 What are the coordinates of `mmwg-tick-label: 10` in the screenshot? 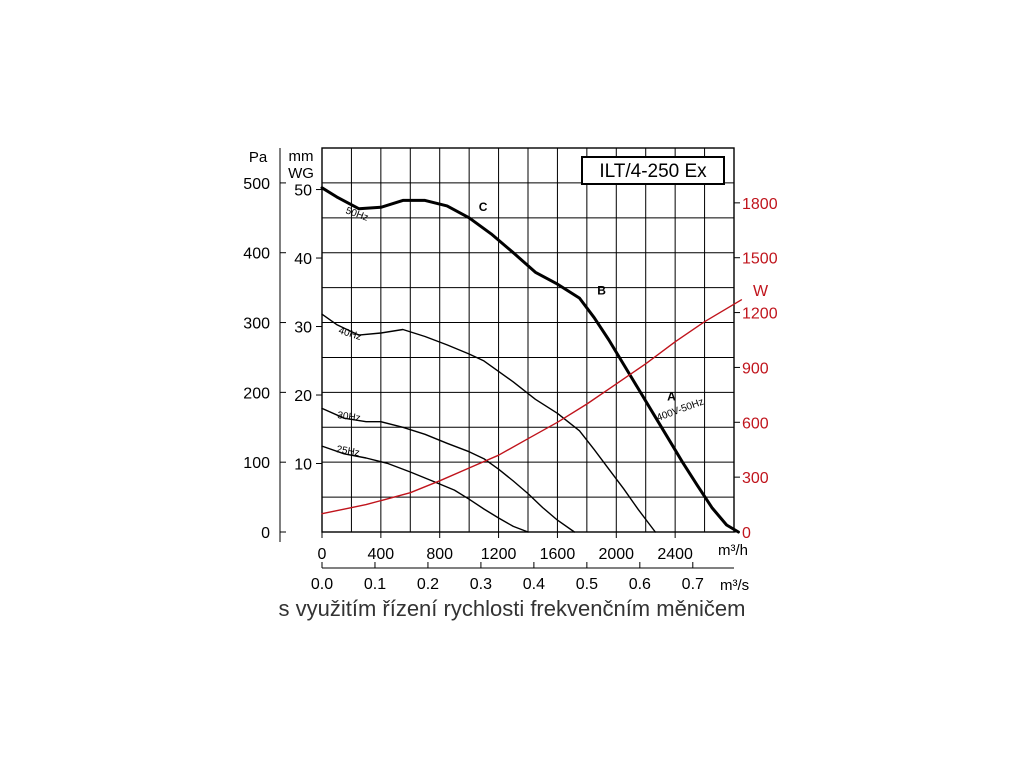 It's located at (303, 465).